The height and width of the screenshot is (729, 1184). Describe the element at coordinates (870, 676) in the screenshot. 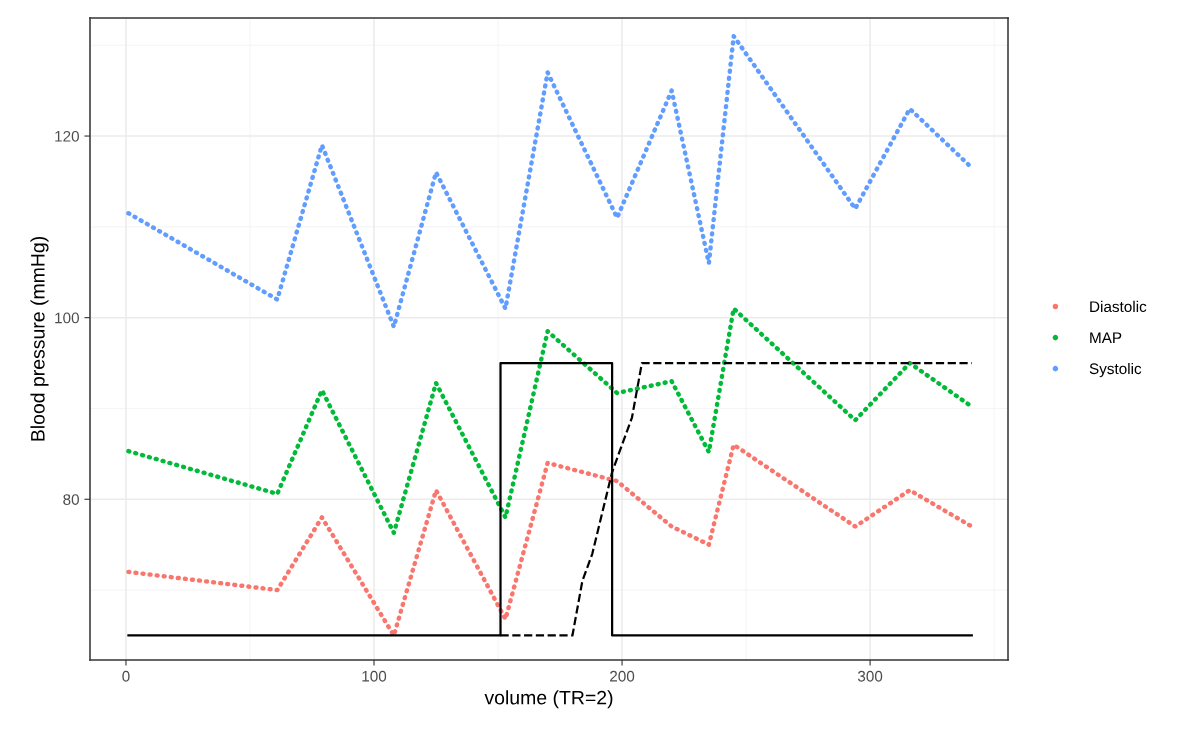

I see `x-tick-label: 300` at that location.